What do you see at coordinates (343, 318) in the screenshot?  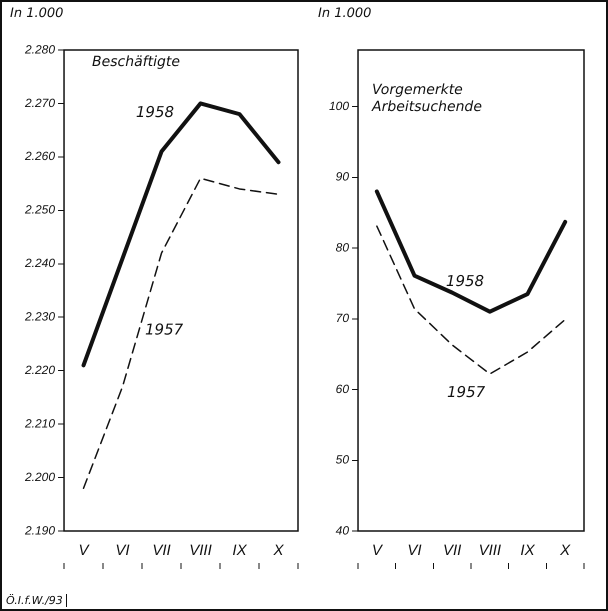 I see `y-tick-label: 70` at bounding box center [343, 318].